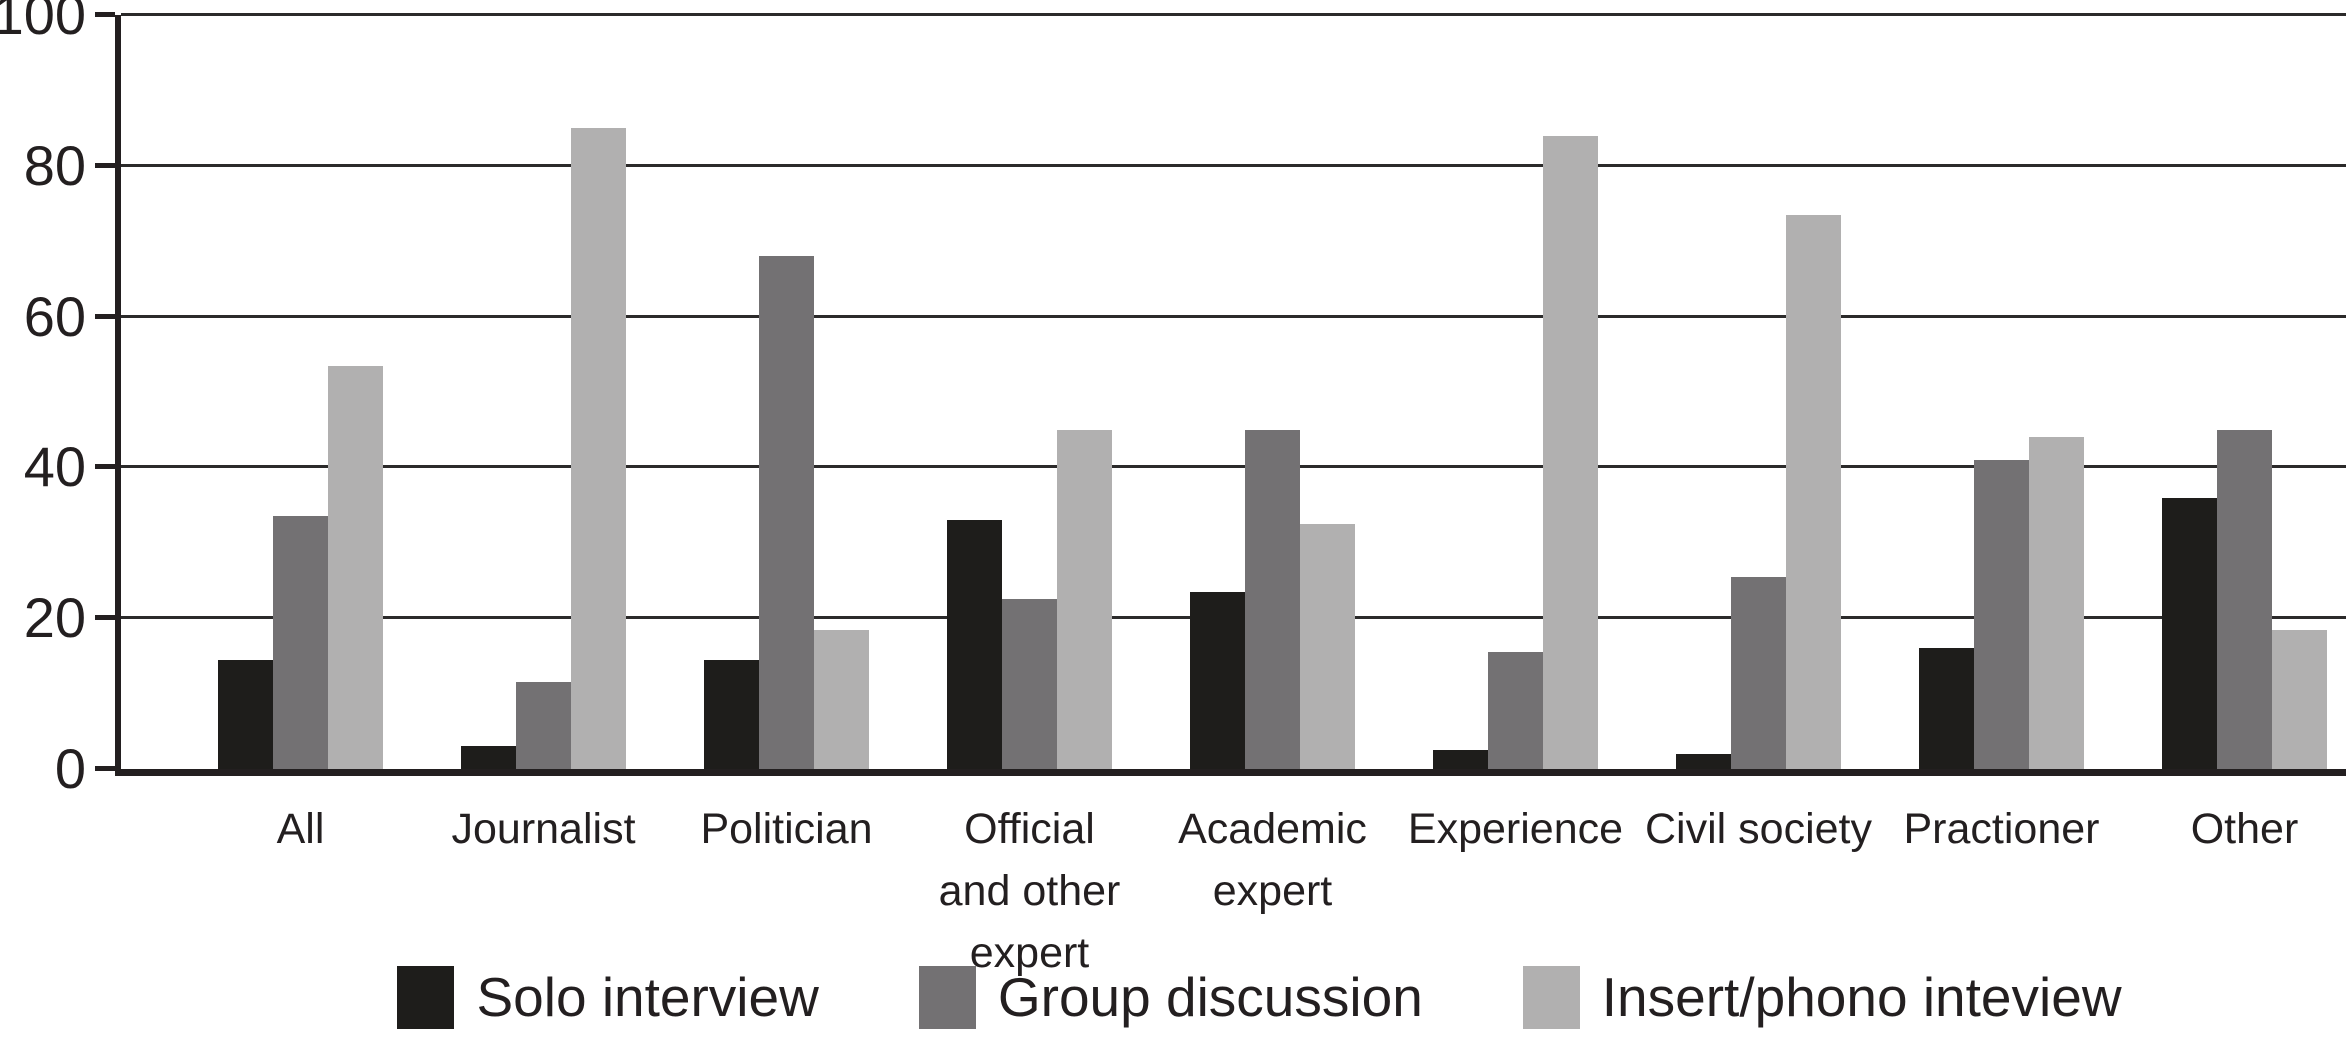 The image size is (2349, 1056). Describe the element at coordinates (1272, 829) in the screenshot. I see `x-axis-label-line: Academic` at that location.